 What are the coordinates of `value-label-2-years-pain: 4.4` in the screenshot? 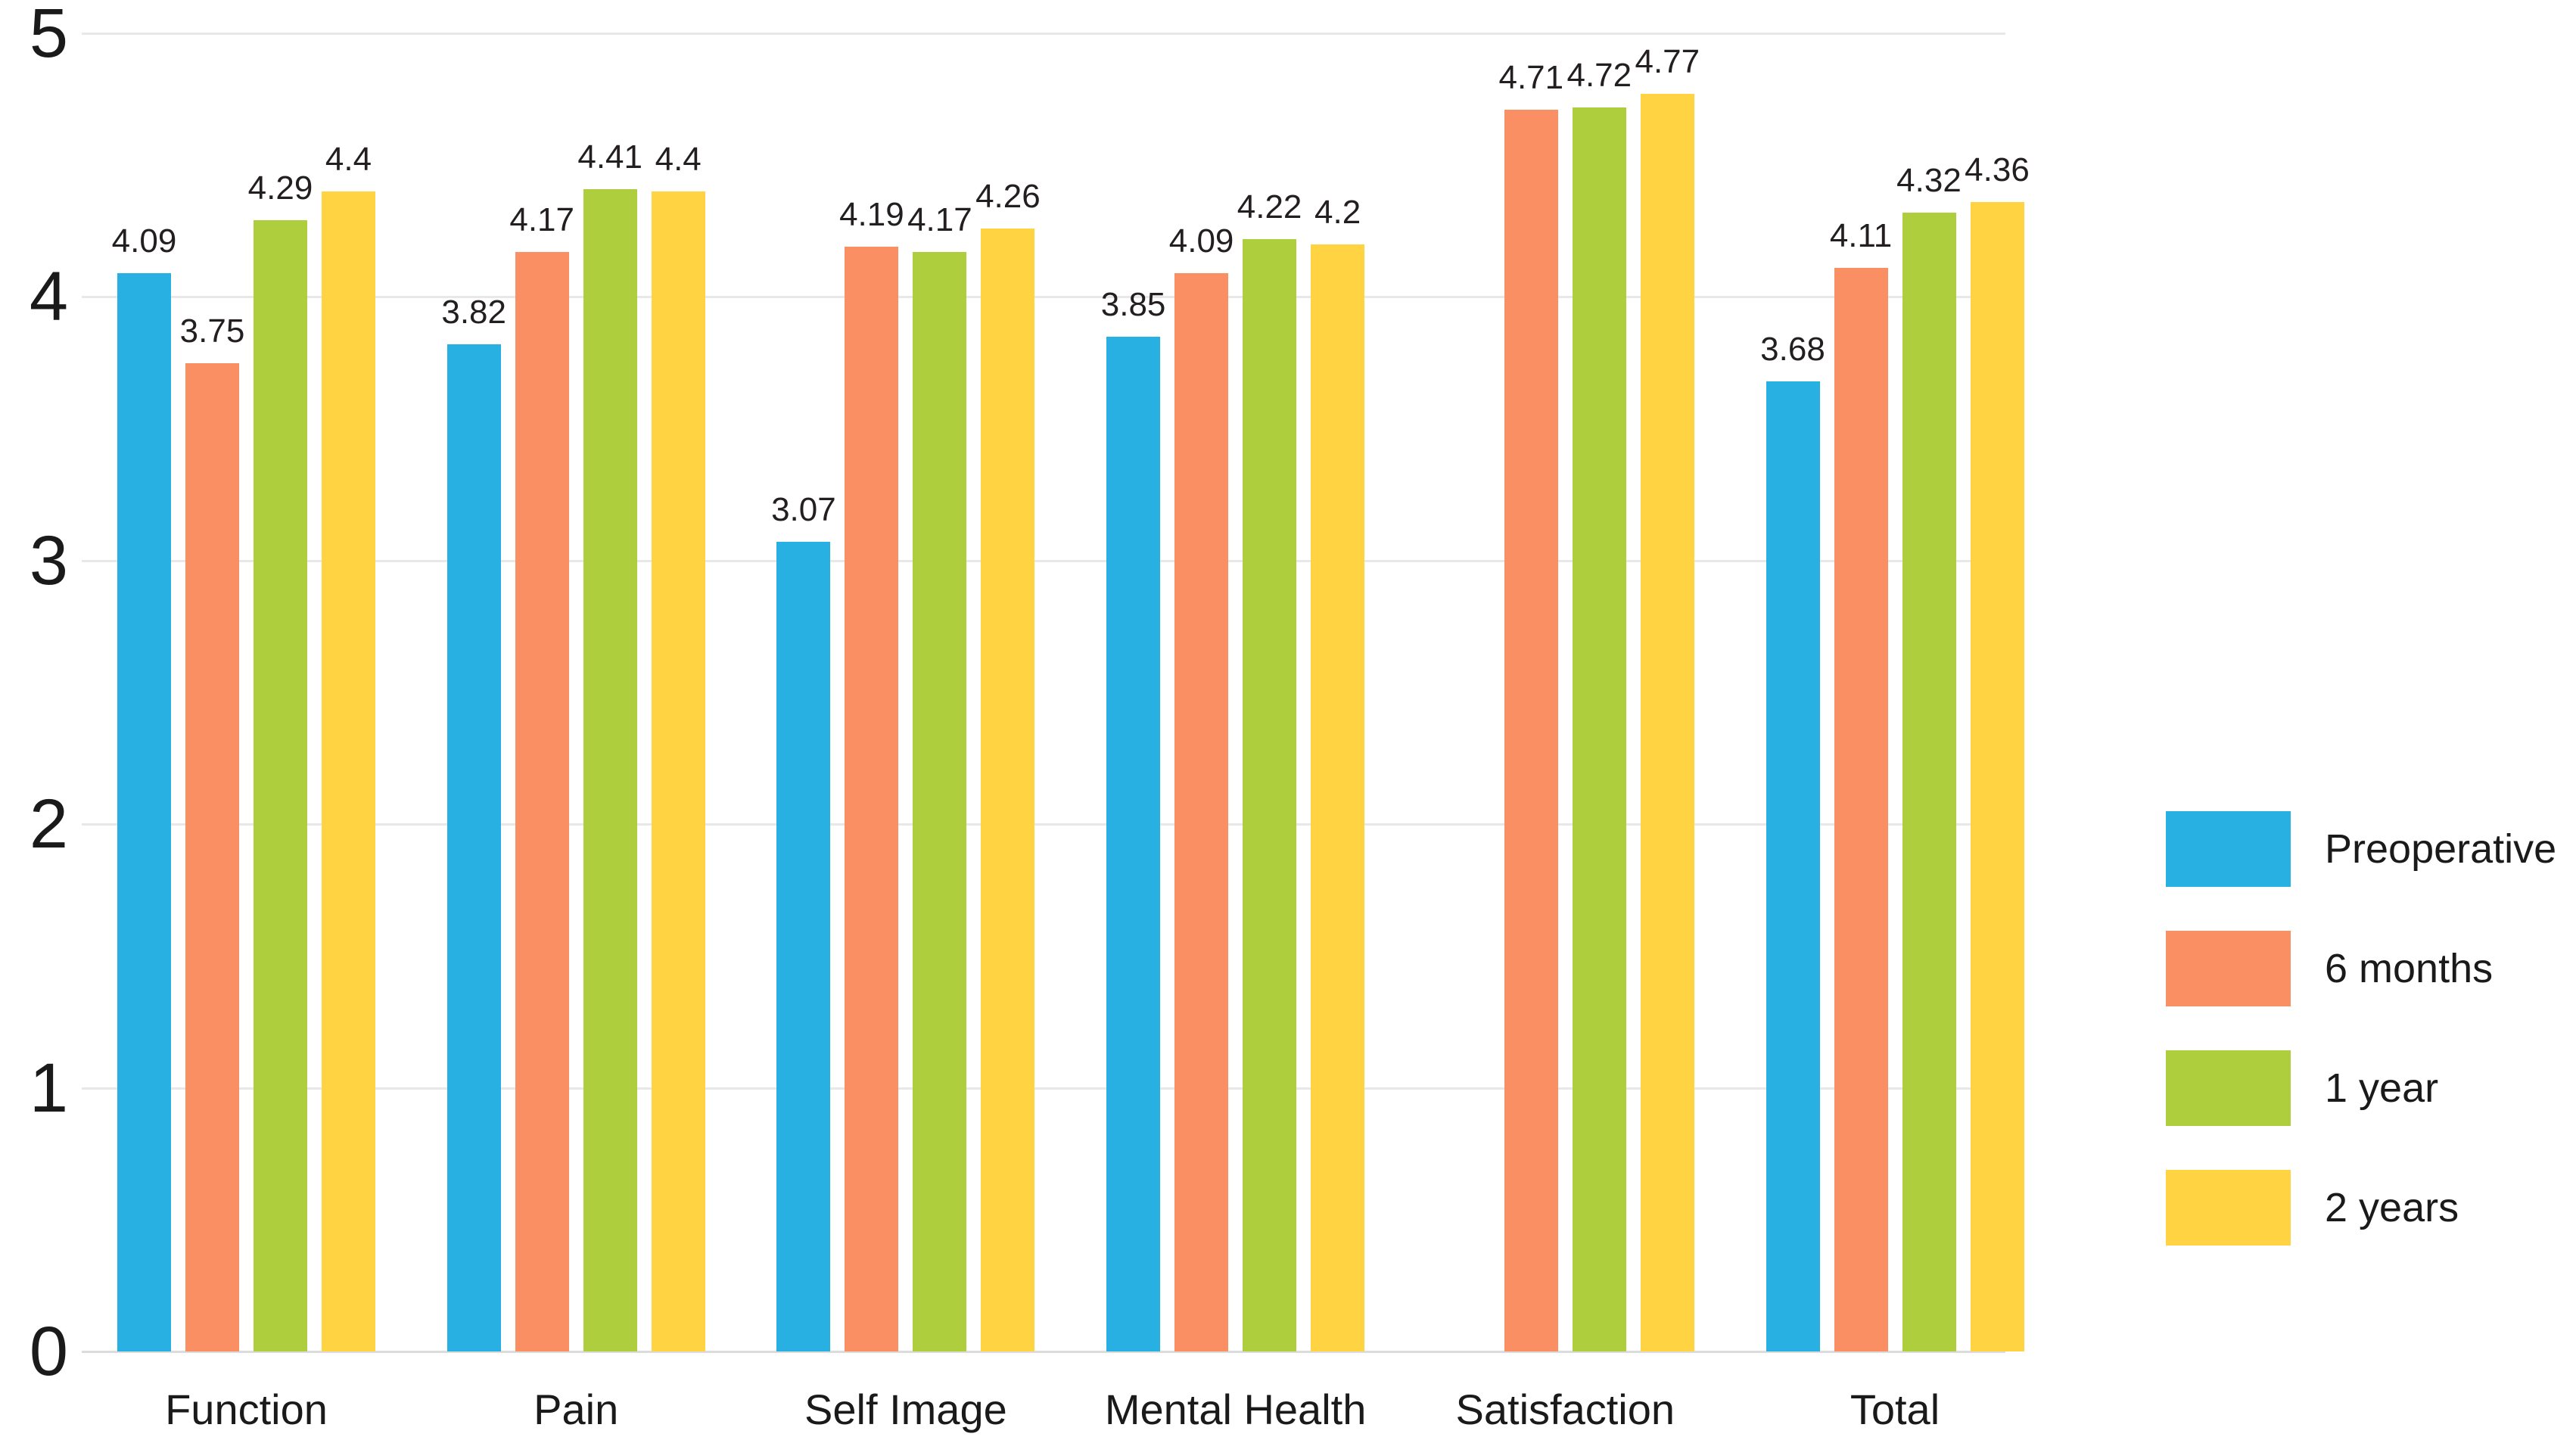 It's located at (678, 160).